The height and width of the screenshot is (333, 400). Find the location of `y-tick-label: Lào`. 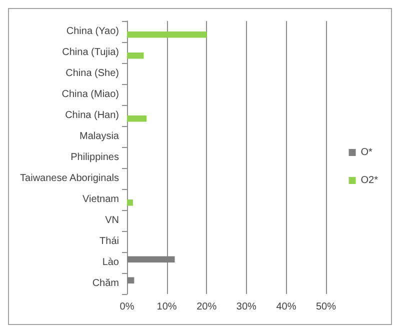

y-tick-label: Lào is located at coordinates (111, 262).